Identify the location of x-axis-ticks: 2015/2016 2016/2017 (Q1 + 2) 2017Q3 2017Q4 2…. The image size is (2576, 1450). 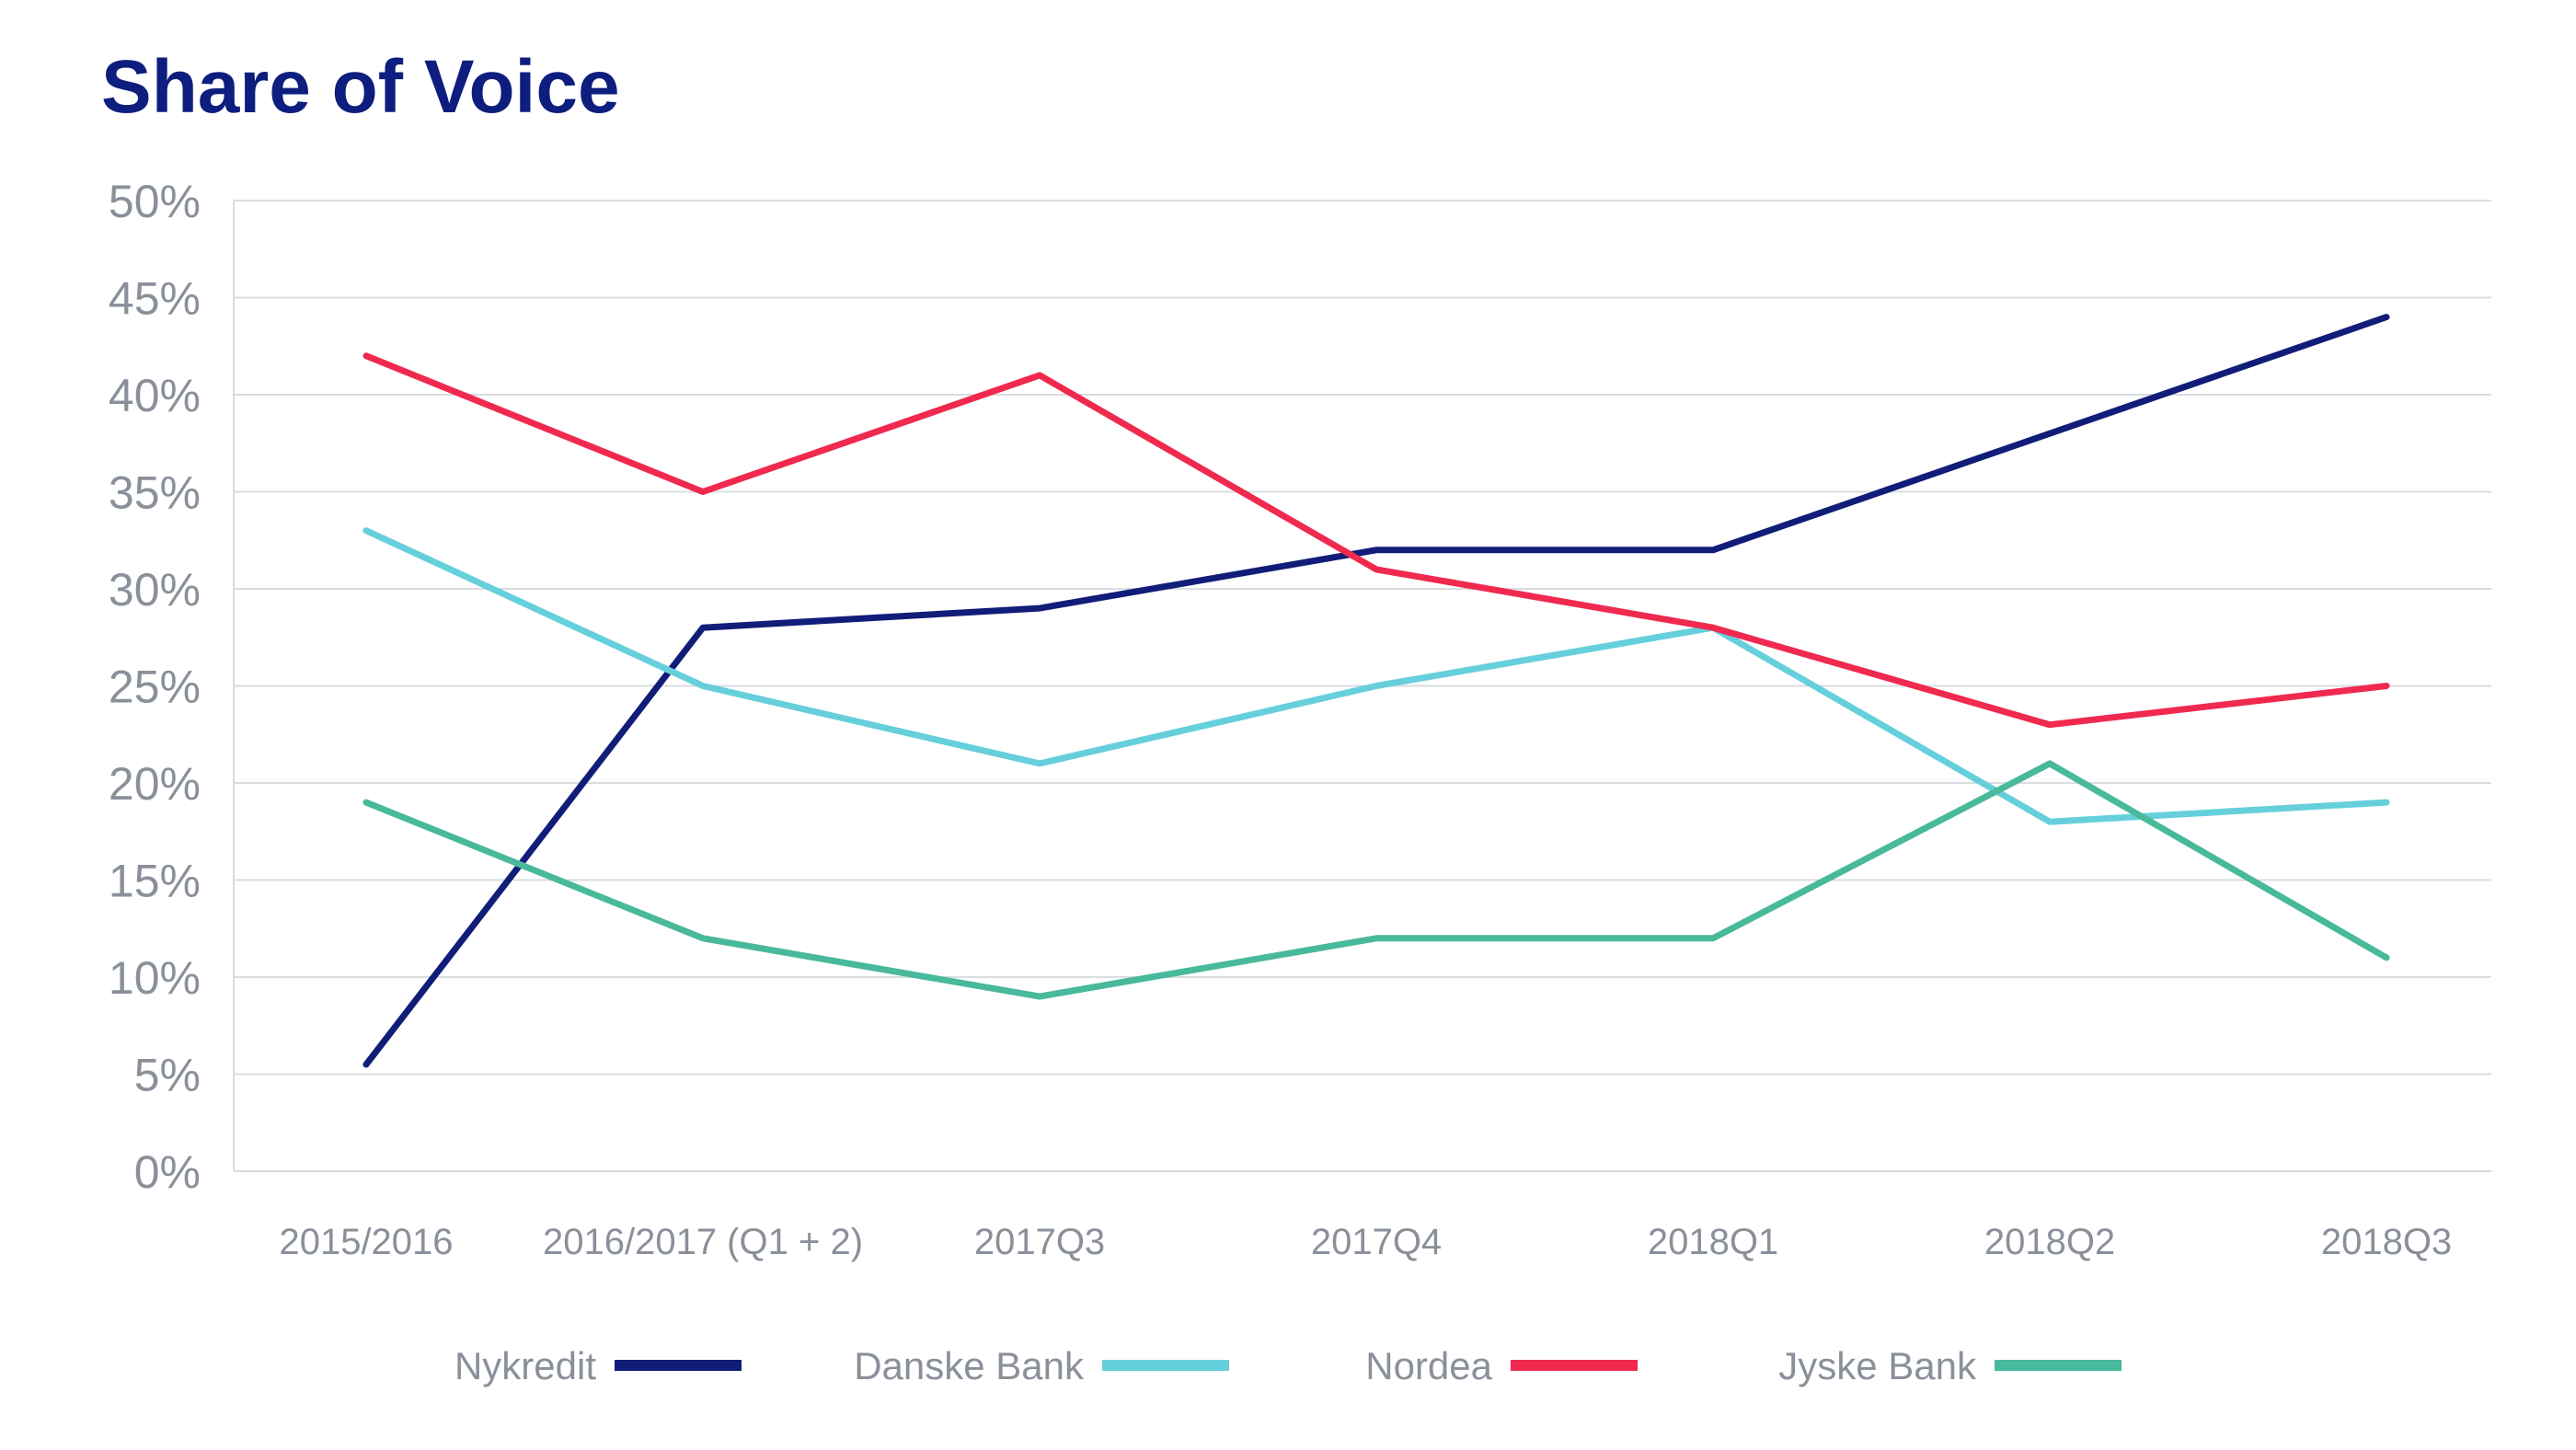
(1365, 1242).